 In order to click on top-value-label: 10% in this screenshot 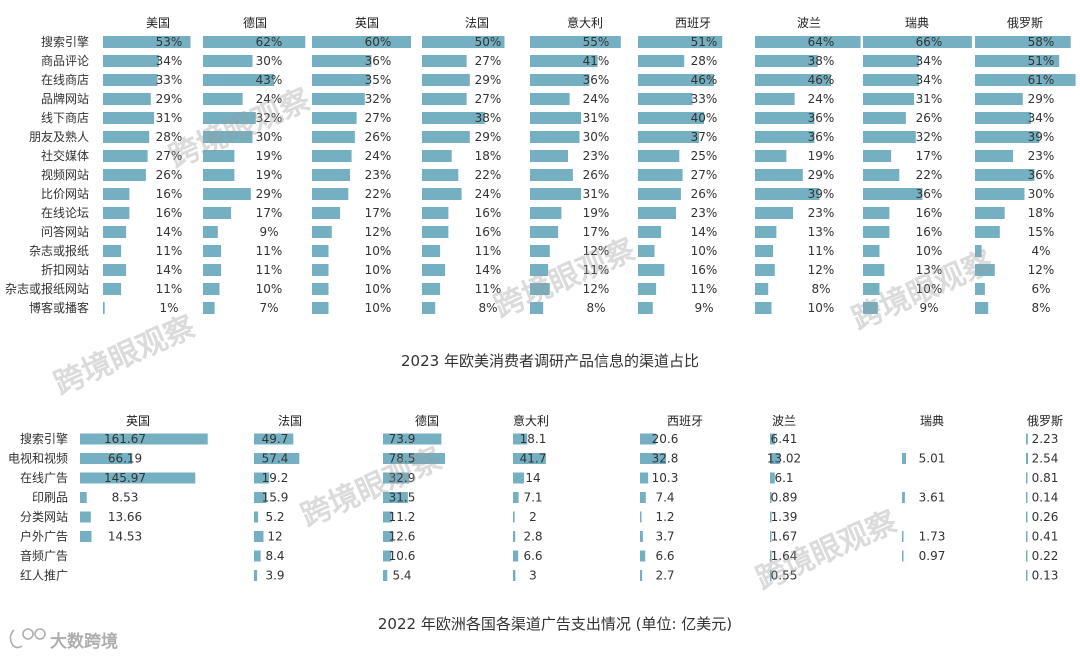, I will do `click(378, 251)`.